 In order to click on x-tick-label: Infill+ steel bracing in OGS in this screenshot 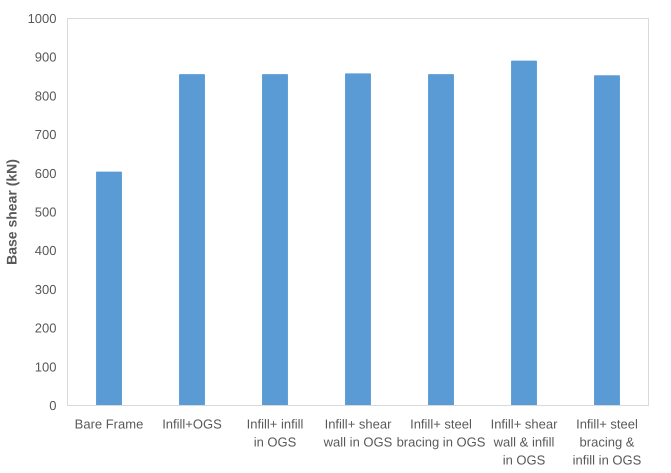, I will do `click(441, 433)`.